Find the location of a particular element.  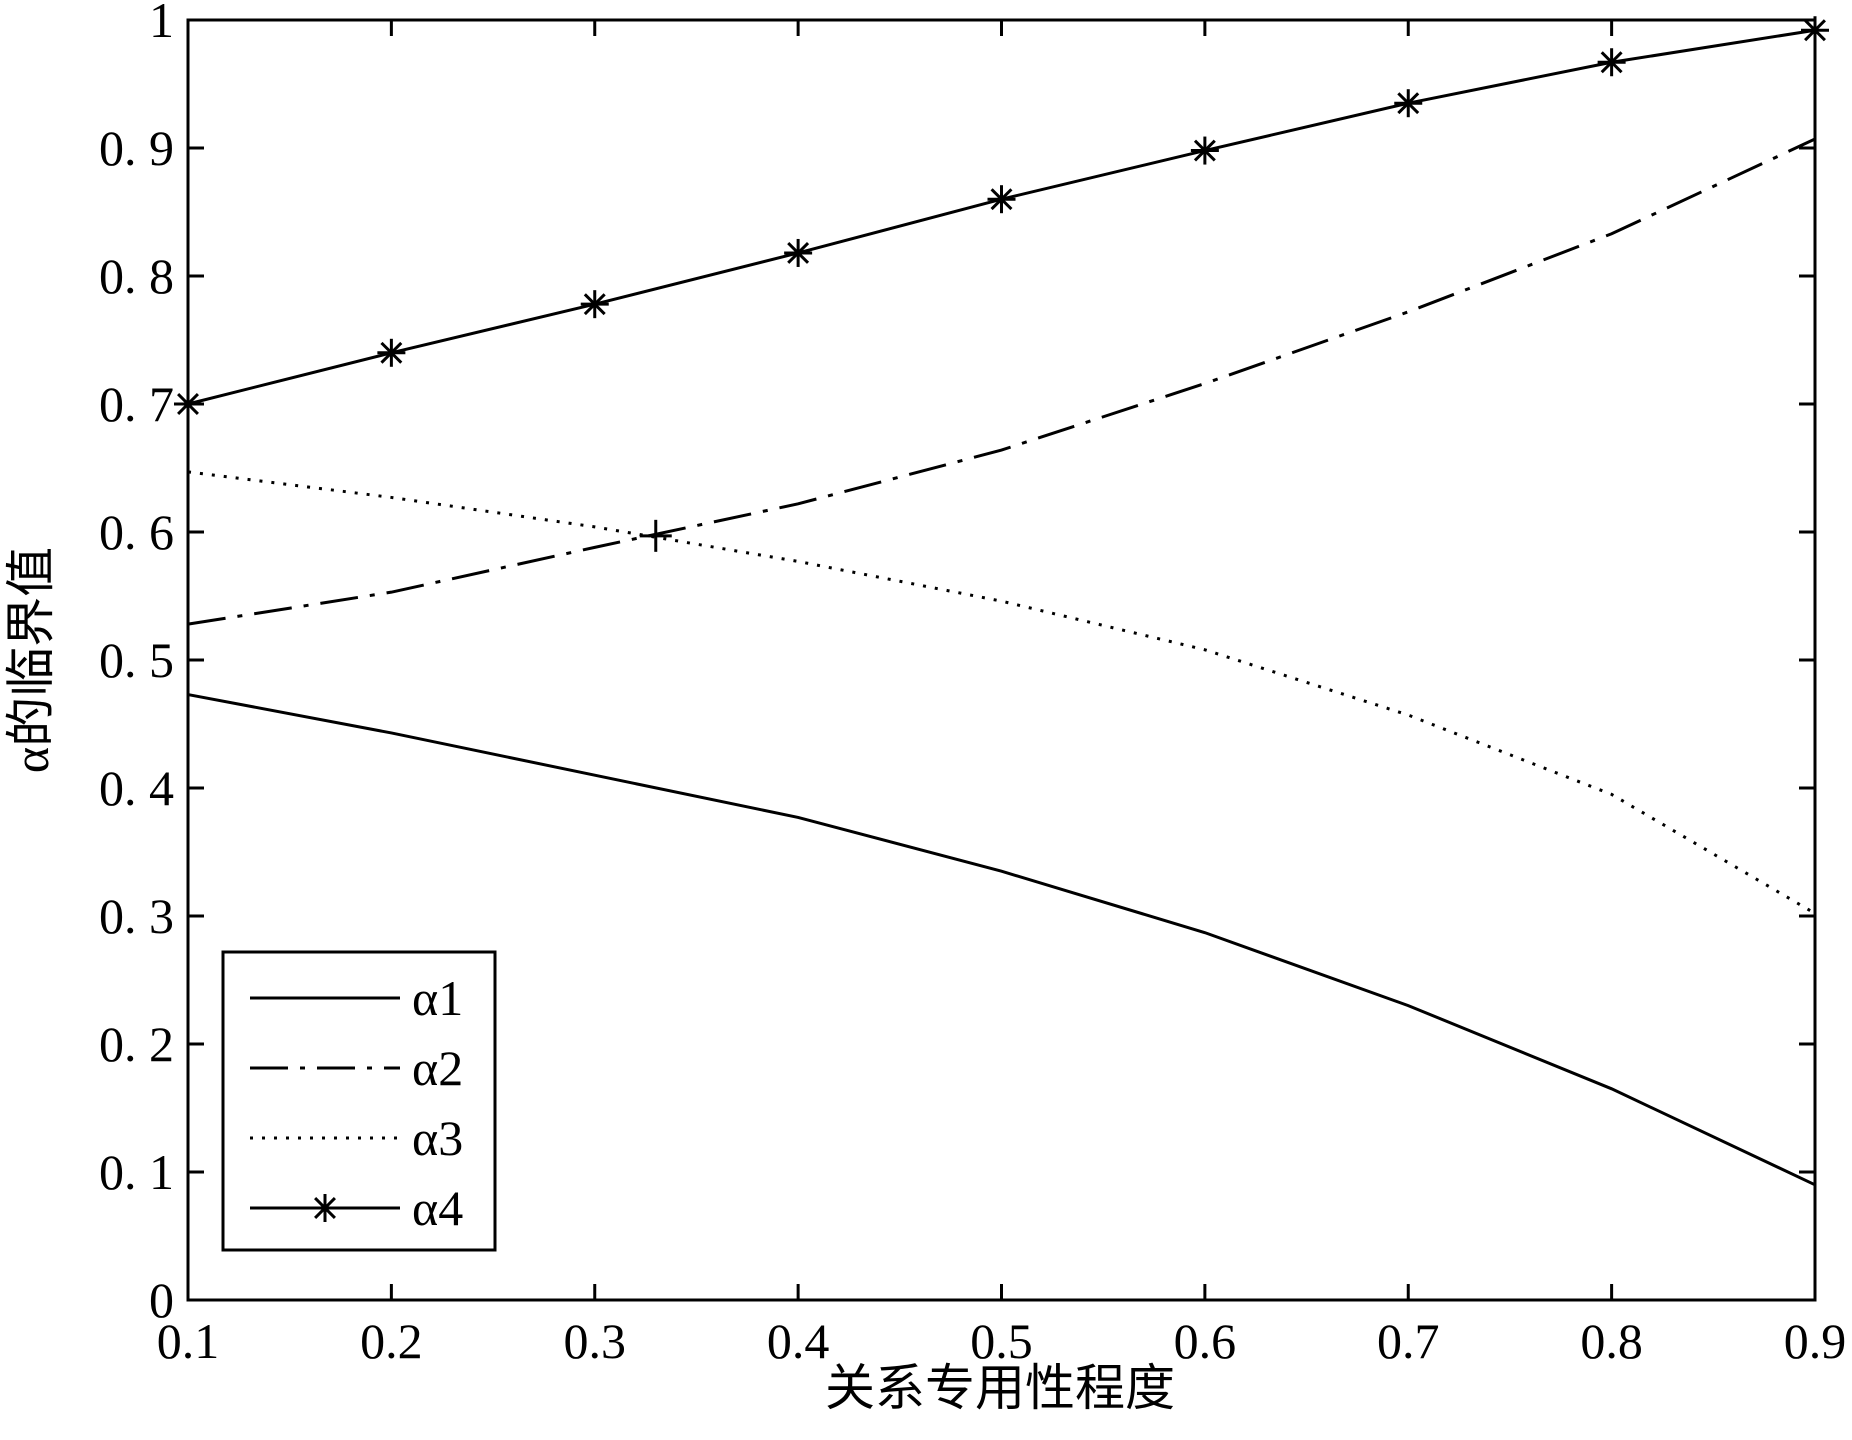

x-tick-label: 0.8 is located at coordinates (1611, 1341).